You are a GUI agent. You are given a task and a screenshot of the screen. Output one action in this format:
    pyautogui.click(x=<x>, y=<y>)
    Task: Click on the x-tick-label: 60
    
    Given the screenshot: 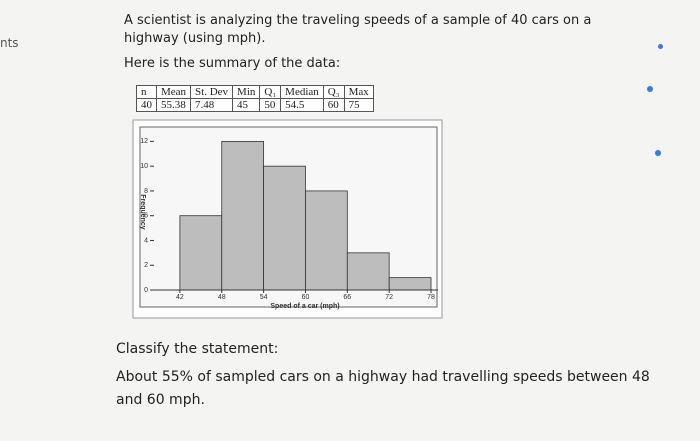 What is the action you would take?
    pyautogui.click(x=306, y=297)
    